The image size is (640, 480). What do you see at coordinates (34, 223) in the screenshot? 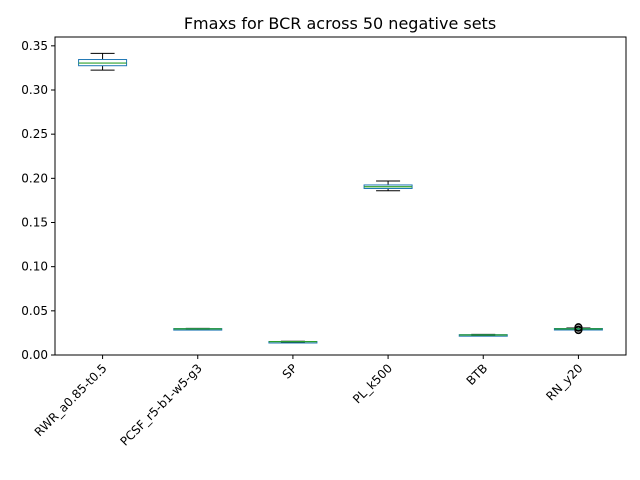
I see `y-tick-label: 0.15` at bounding box center [34, 223].